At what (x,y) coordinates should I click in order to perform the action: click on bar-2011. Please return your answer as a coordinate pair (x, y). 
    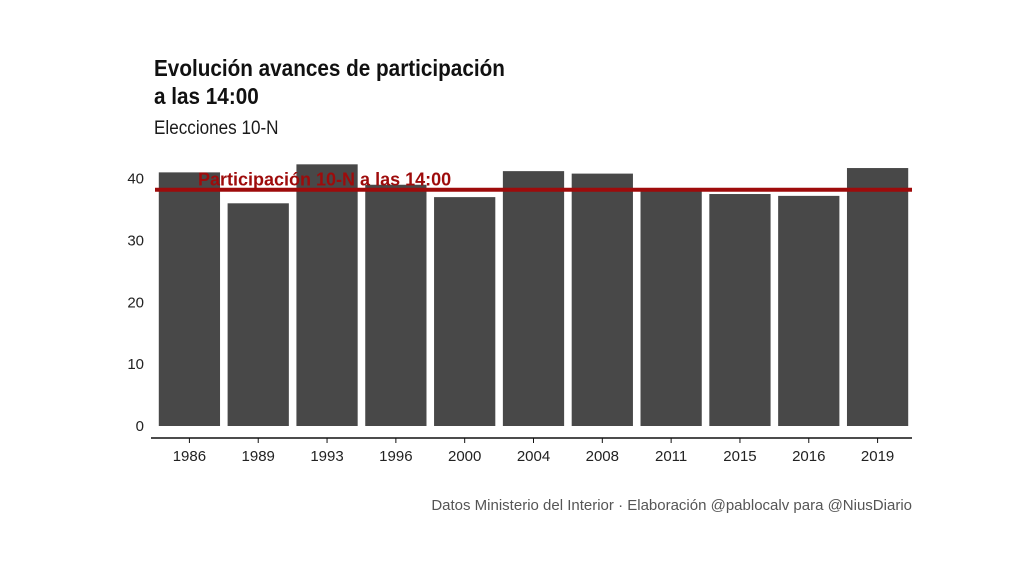
    Looking at the image, I should click on (671, 308).